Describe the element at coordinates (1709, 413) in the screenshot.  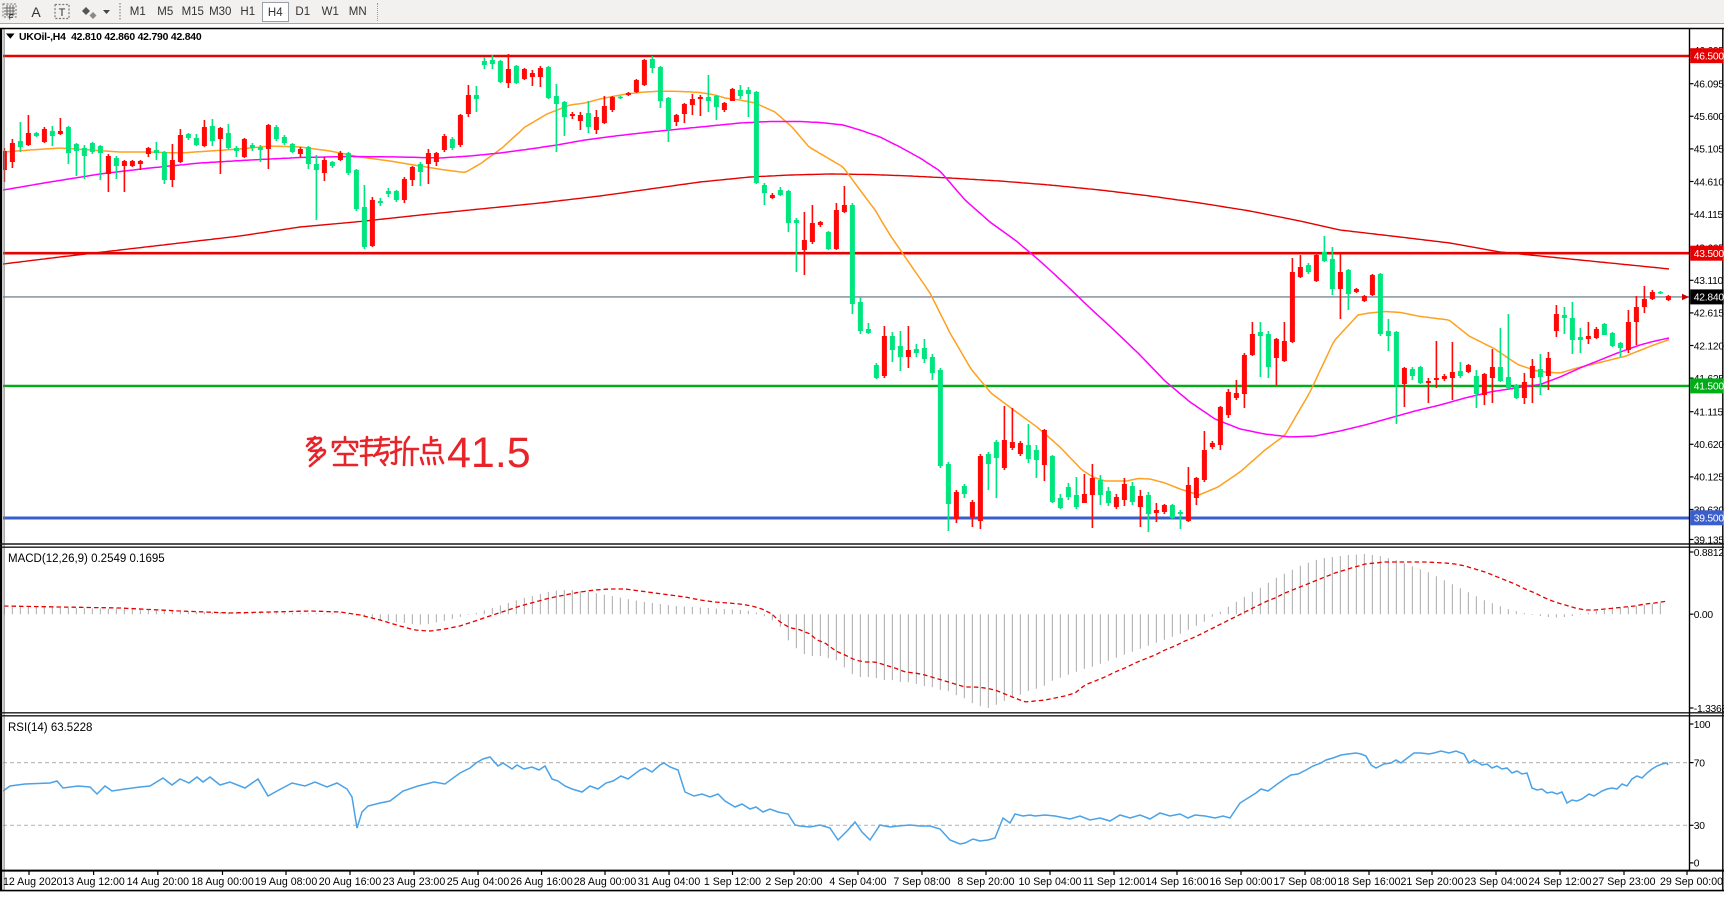
I see `svg-text: 41.115` at that location.